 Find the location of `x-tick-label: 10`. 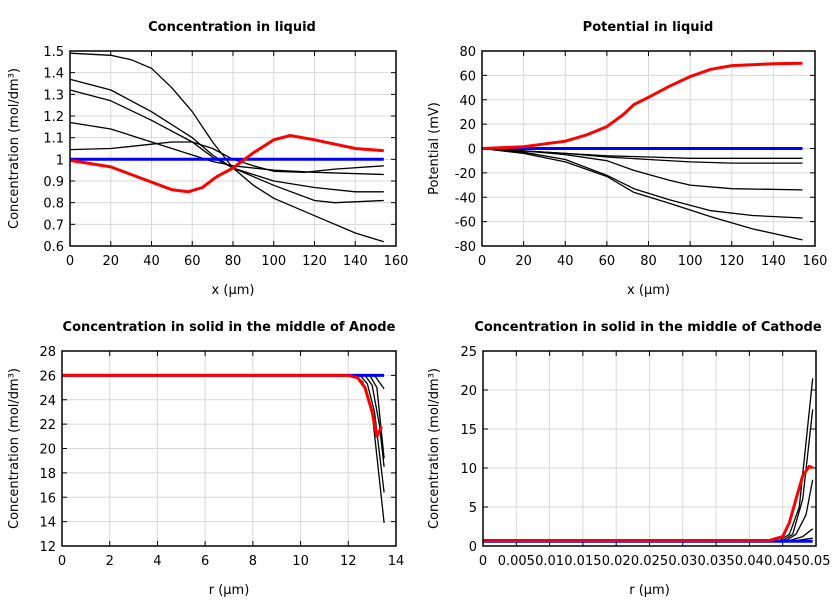

x-tick-label: 10 is located at coordinates (300, 561).